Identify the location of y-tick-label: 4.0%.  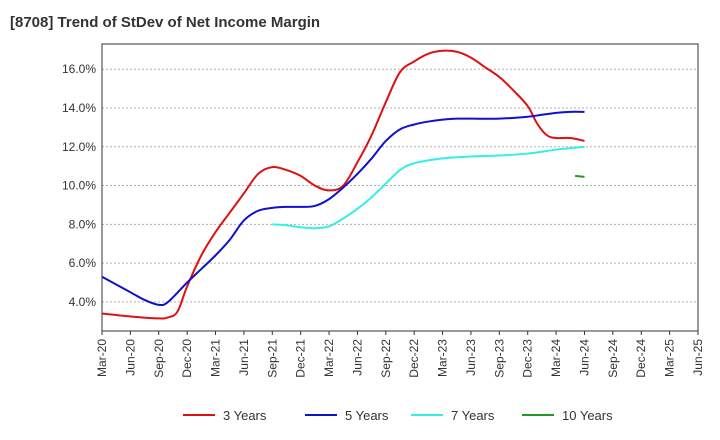
(83, 302).